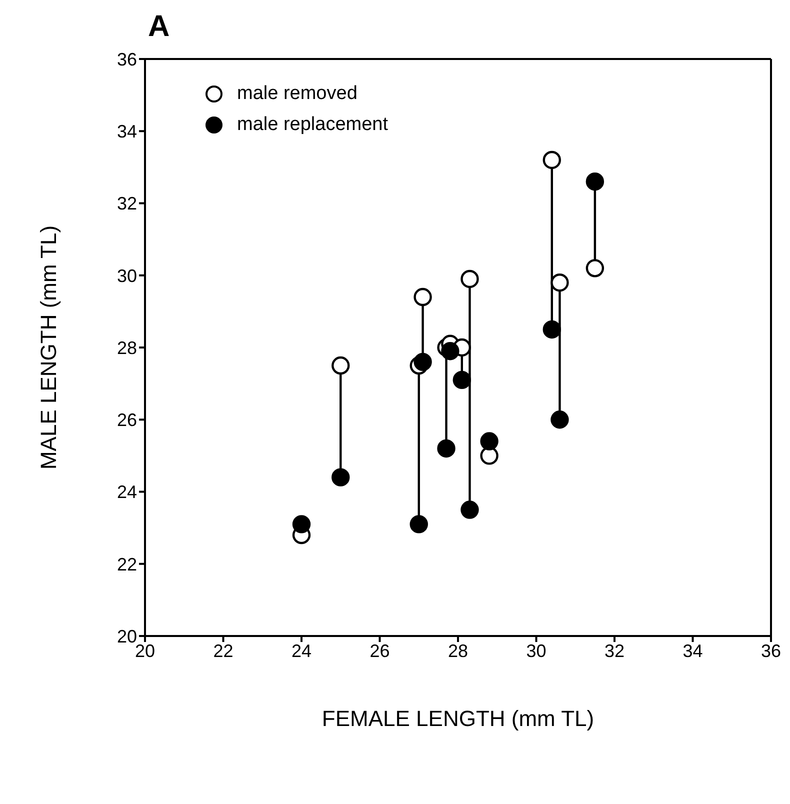 This screenshot has height=804, width=790. Describe the element at coordinates (126, 492) in the screenshot. I see `y-tick-label: 24` at that location.